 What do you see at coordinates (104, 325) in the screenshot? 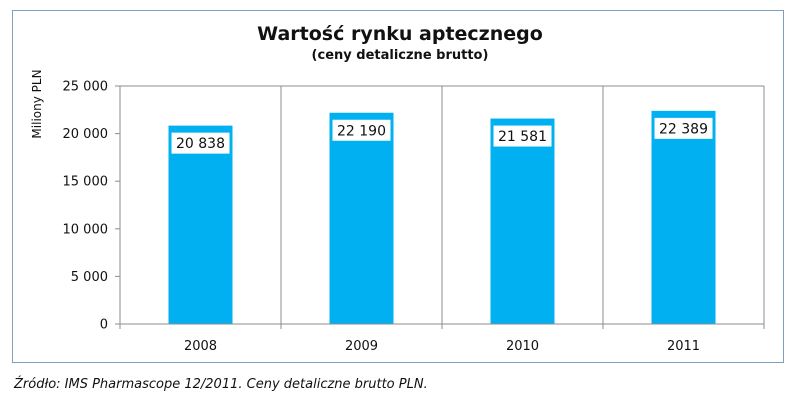
I see `y-tick-label: 0` at bounding box center [104, 325].